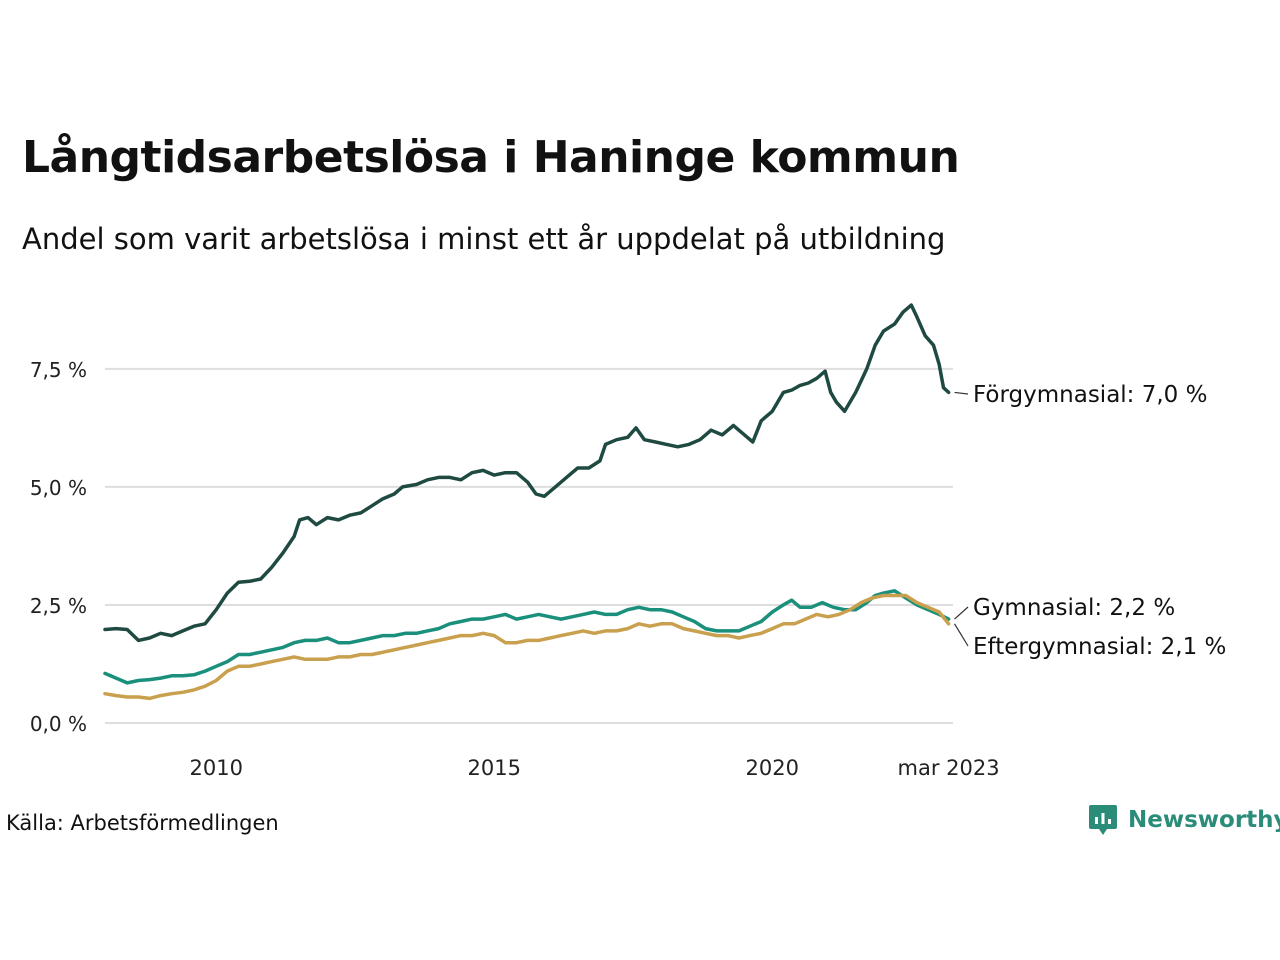 This screenshot has height=960, width=1280. I want to click on series-end-label: Gymnasial: 2,2 %, so click(1074, 608).